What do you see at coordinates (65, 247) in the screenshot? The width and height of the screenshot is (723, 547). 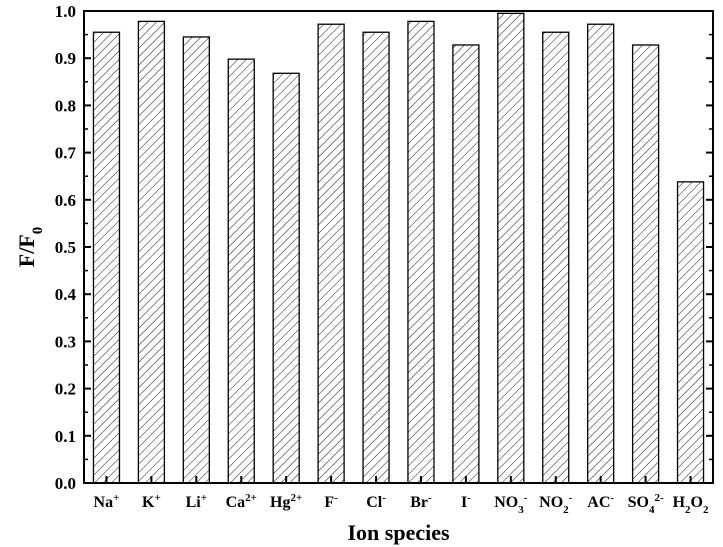 I see `y-tick-label: 0.5` at bounding box center [65, 247].